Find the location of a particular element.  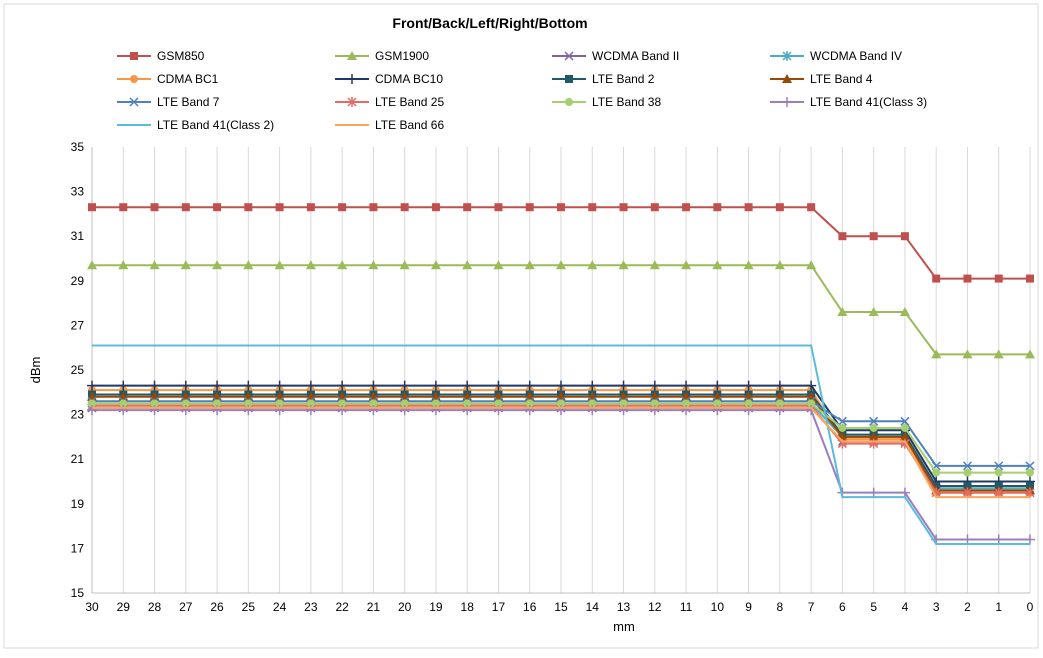

legend-label: LTE Band 2 is located at coordinates (623, 79).